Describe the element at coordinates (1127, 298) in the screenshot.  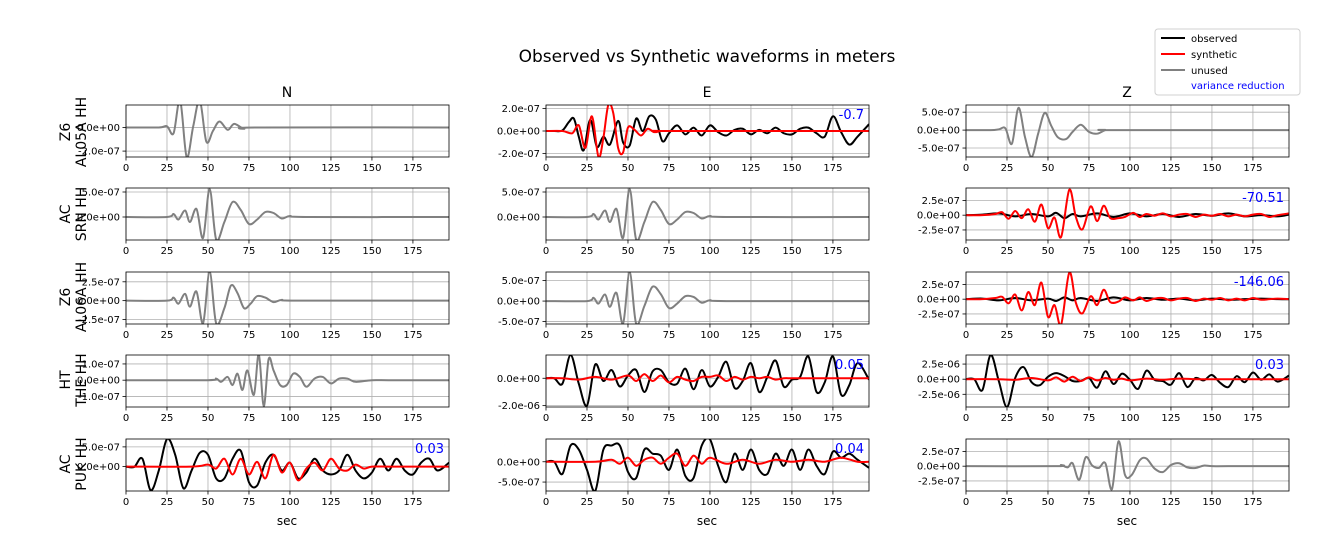
I see `panel-r2-c2-synthetic-trace` at that location.